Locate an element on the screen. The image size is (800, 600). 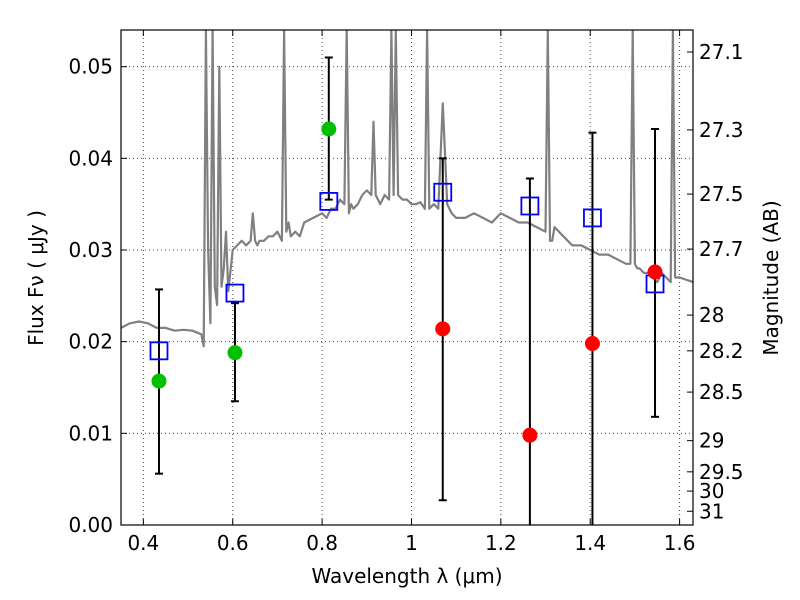
y-axis-label: Flux Fν ( μJy ) is located at coordinates (36, 278).